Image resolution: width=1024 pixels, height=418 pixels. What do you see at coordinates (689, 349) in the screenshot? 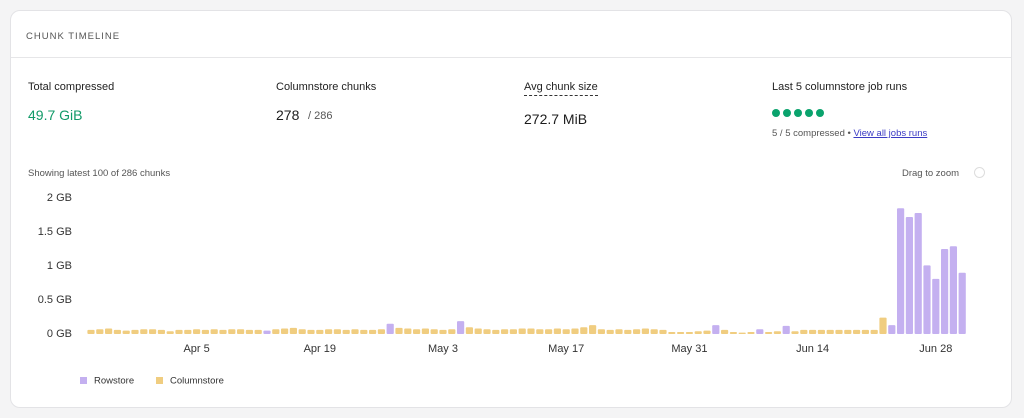
I see `x-tick-label: May 31` at bounding box center [689, 349].